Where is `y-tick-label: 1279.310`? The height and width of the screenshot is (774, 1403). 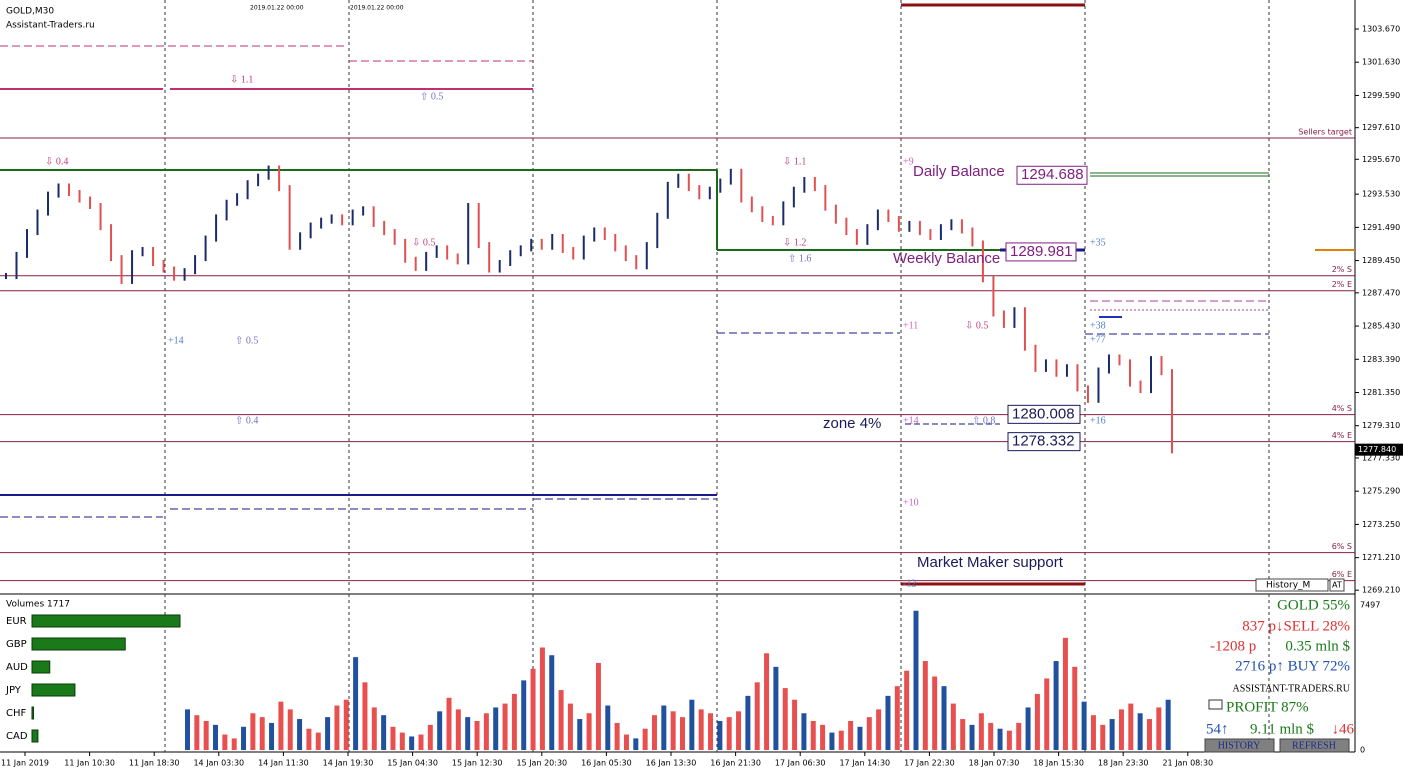
y-tick-label: 1279.310 is located at coordinates (1381, 425).